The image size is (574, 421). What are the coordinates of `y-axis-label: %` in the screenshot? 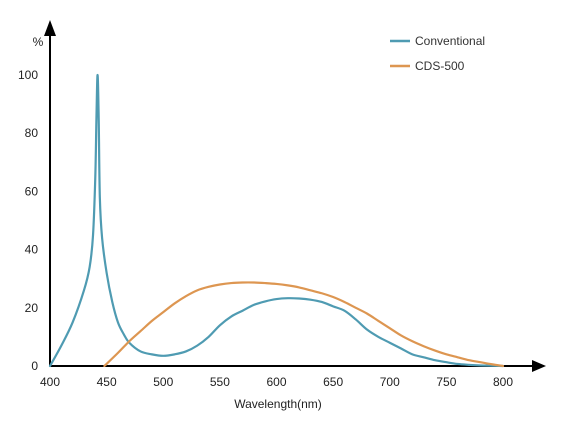 It's located at (38, 42).